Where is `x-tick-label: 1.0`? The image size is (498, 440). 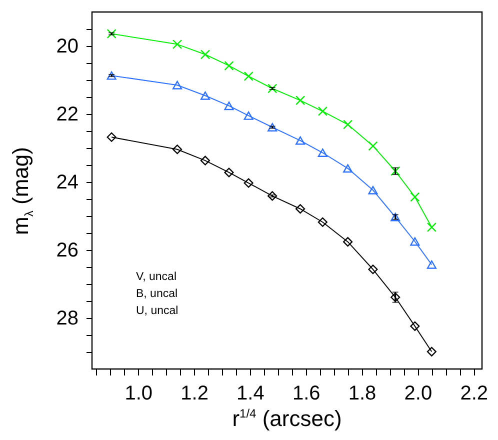
x-tick-label: 1.0 is located at coordinates (138, 393).